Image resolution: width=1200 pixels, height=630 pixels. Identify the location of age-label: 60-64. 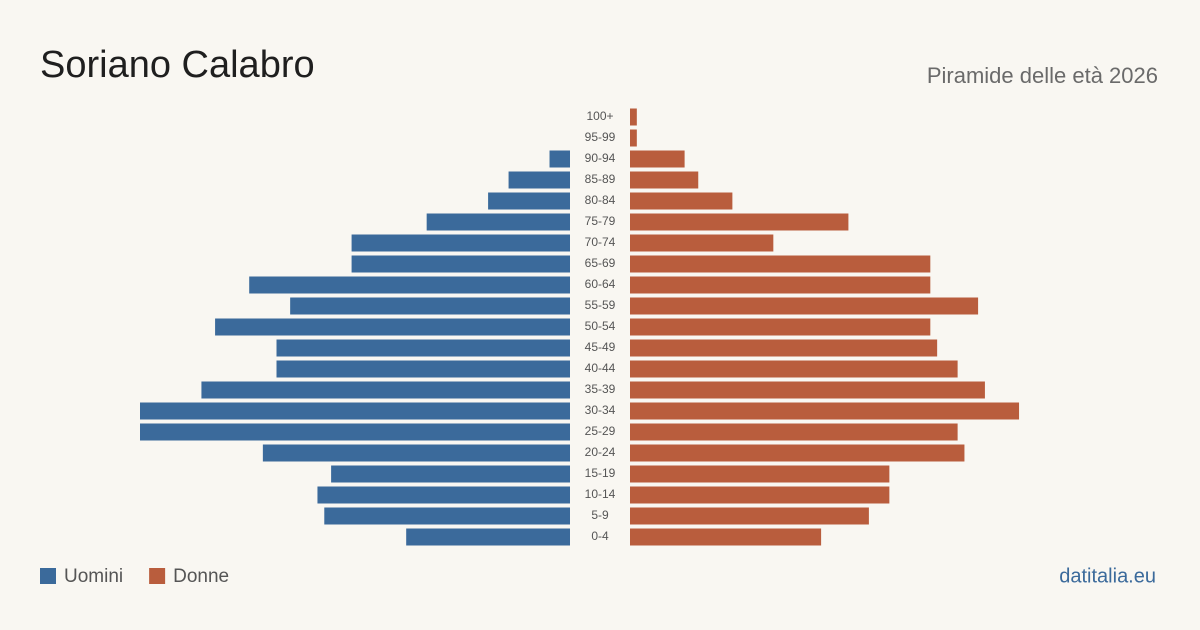
(600, 284).